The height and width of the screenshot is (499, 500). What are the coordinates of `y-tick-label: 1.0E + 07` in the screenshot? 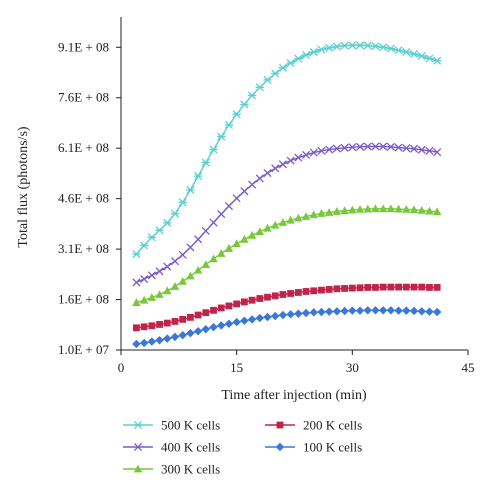 It's located at (84, 349).